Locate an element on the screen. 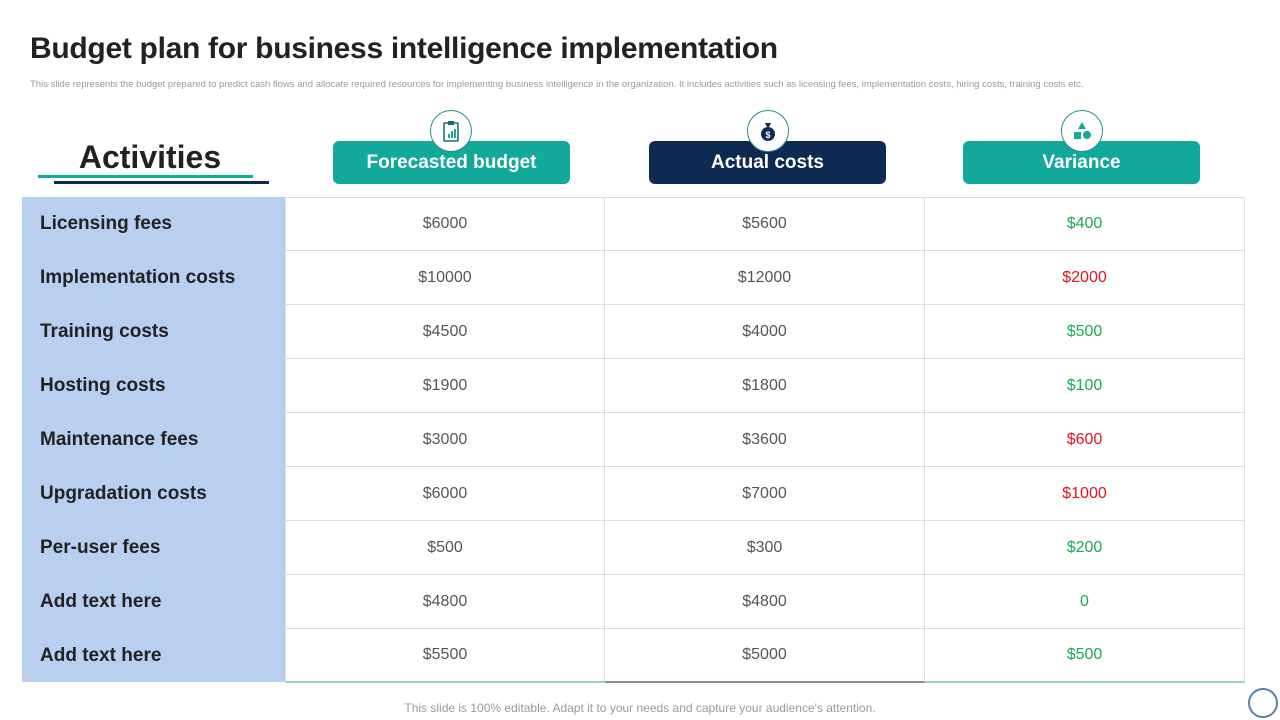  variance-value: $1000 is located at coordinates (1085, 494).